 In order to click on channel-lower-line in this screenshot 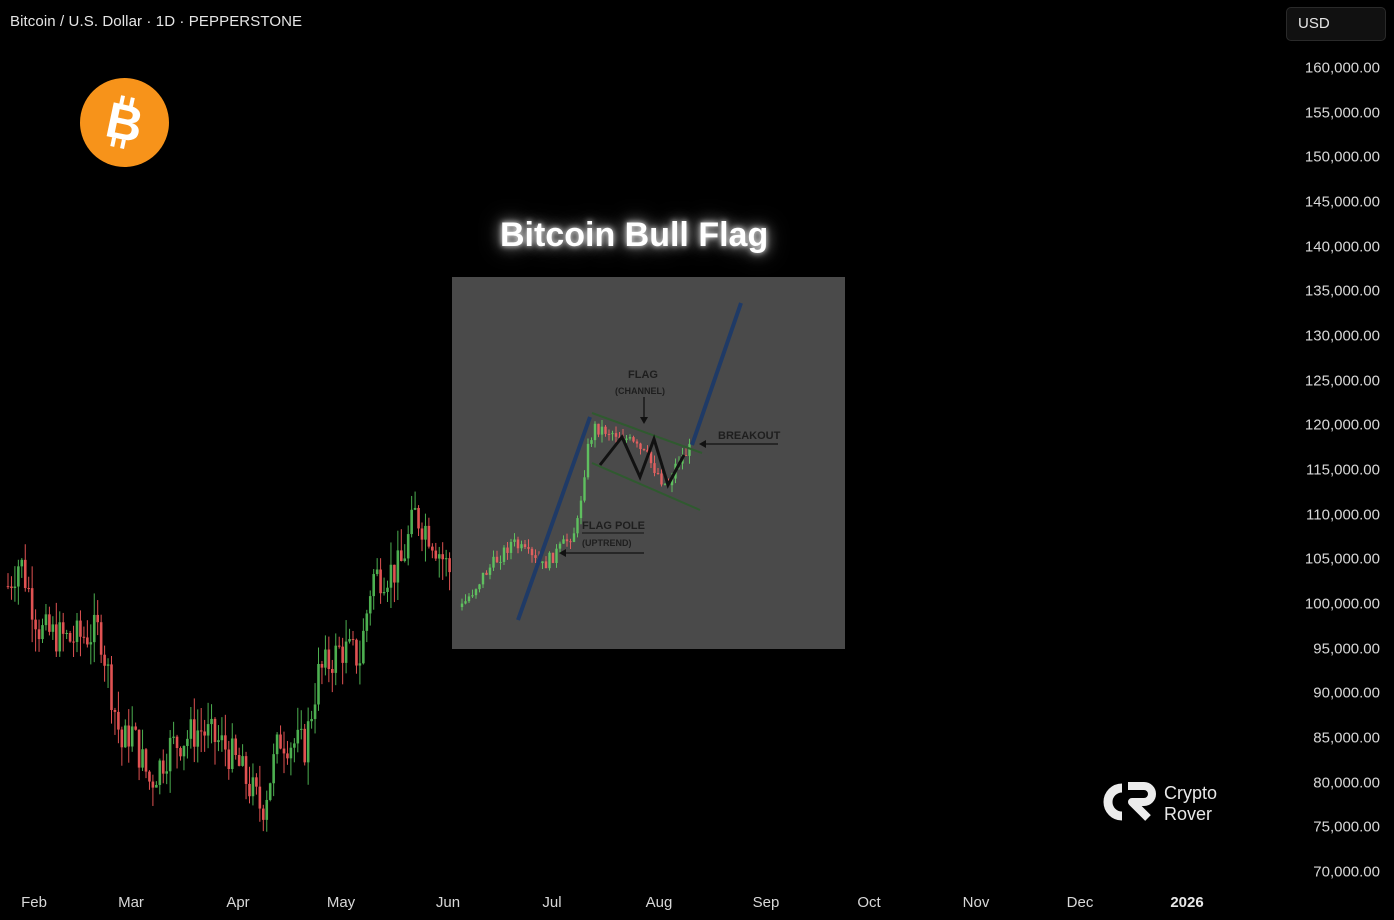, I will do `click(646, 486)`.